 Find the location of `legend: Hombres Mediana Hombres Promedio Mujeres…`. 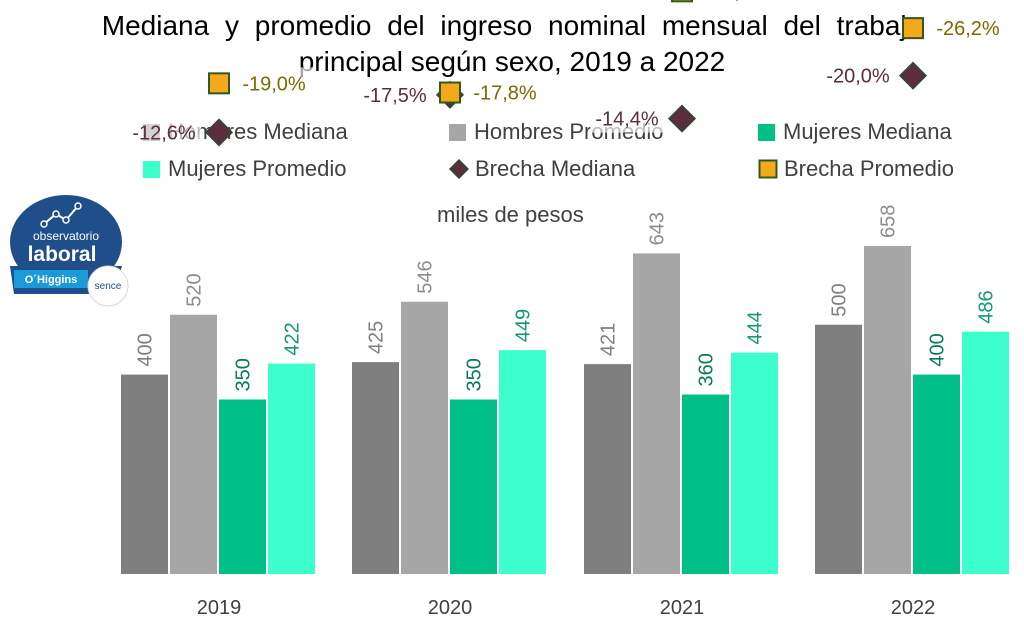

legend: Hombres Mediana Hombres Promedio Mujeres… is located at coordinates (512, 154).